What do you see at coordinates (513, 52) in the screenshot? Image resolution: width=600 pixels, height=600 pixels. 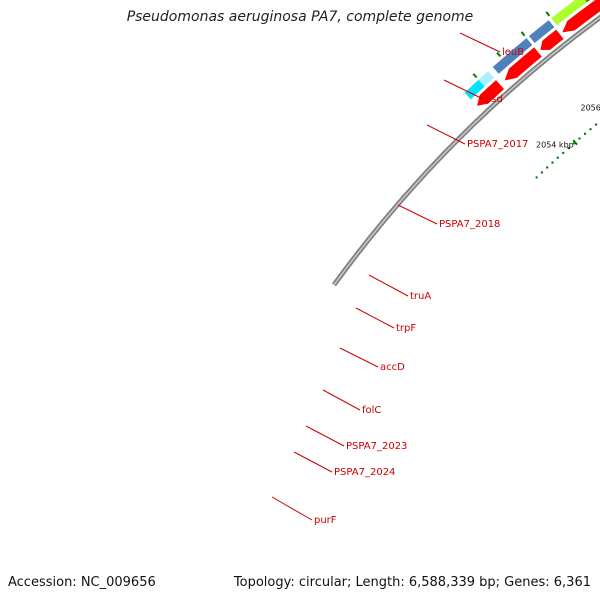 I see `gene-label-leub: leuB` at bounding box center [513, 52].